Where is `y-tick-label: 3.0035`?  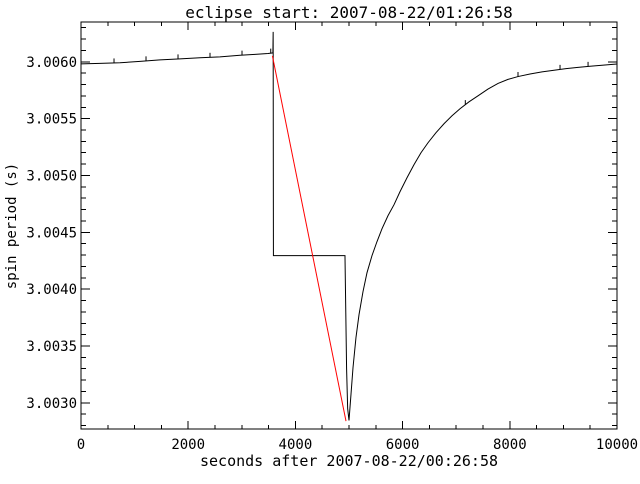 y-tick-label: 3.0035 is located at coordinates (51, 347).